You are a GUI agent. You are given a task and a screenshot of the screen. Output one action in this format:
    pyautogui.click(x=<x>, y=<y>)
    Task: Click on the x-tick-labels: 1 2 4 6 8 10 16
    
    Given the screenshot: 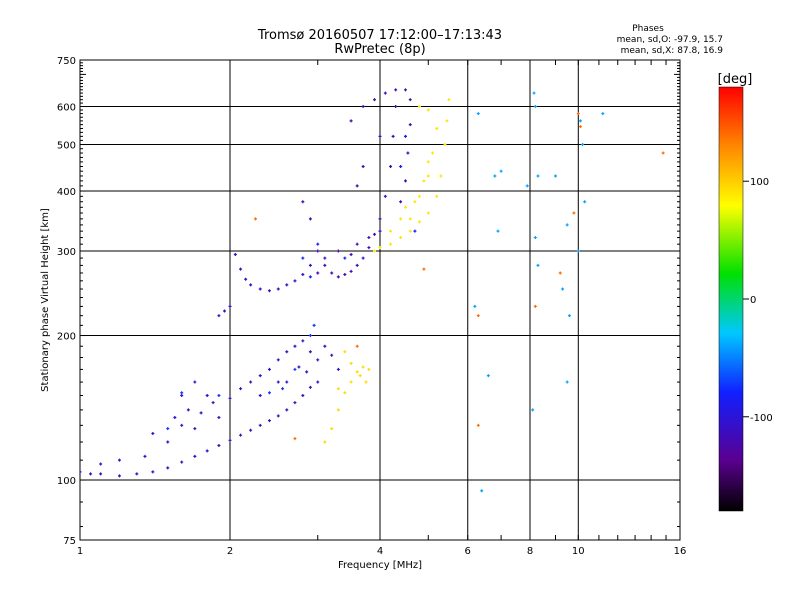 What is the action you would take?
    pyautogui.click(x=382, y=551)
    